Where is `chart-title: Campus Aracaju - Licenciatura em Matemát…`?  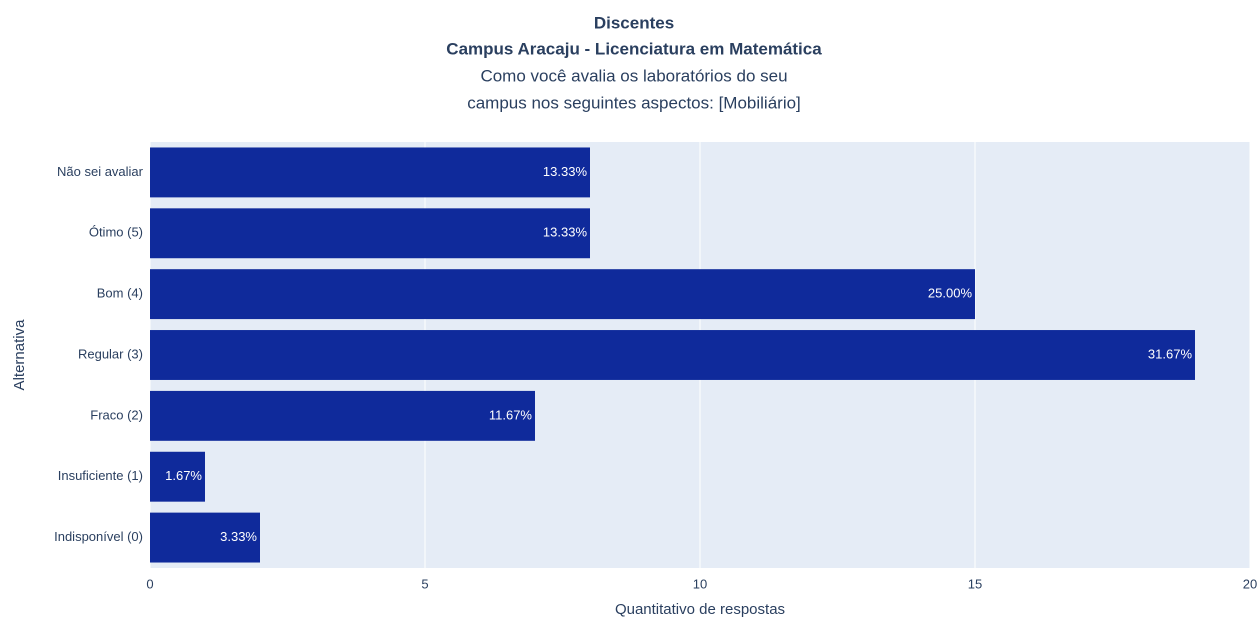 chart-title: Campus Aracaju - Licenciatura em Matemát… is located at coordinates (634, 48).